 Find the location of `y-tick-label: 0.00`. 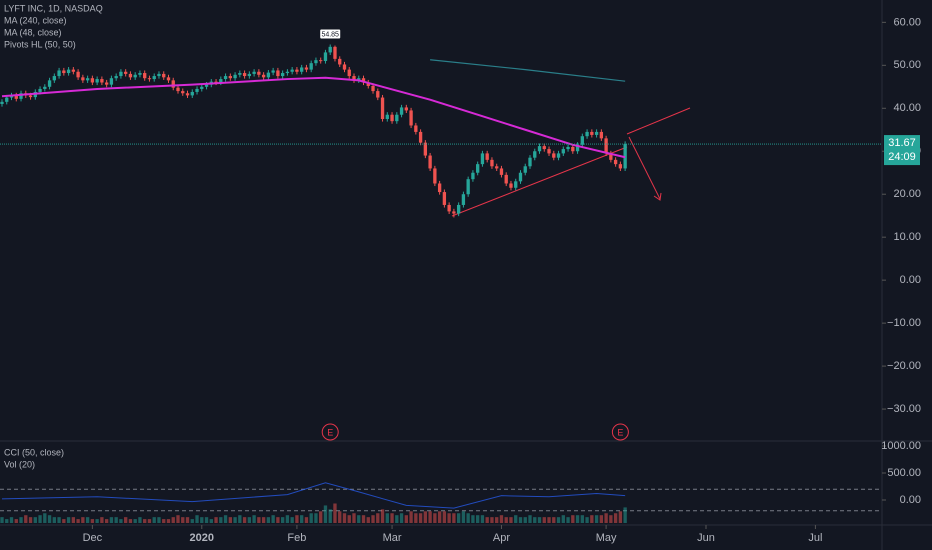

y-tick-label: 0.00 is located at coordinates (910, 280).